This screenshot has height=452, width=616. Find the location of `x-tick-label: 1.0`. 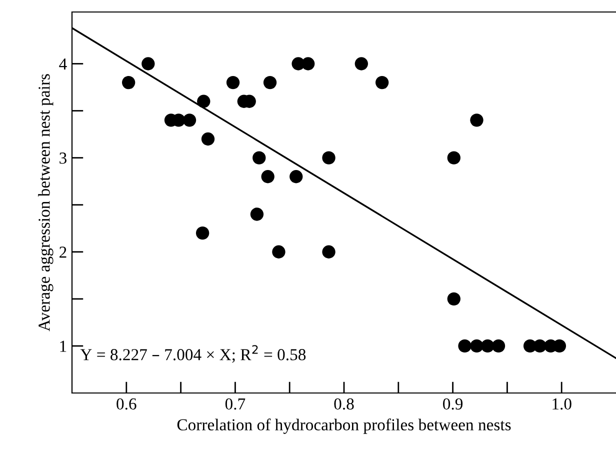

x-tick-label: 1.0 is located at coordinates (562, 404).